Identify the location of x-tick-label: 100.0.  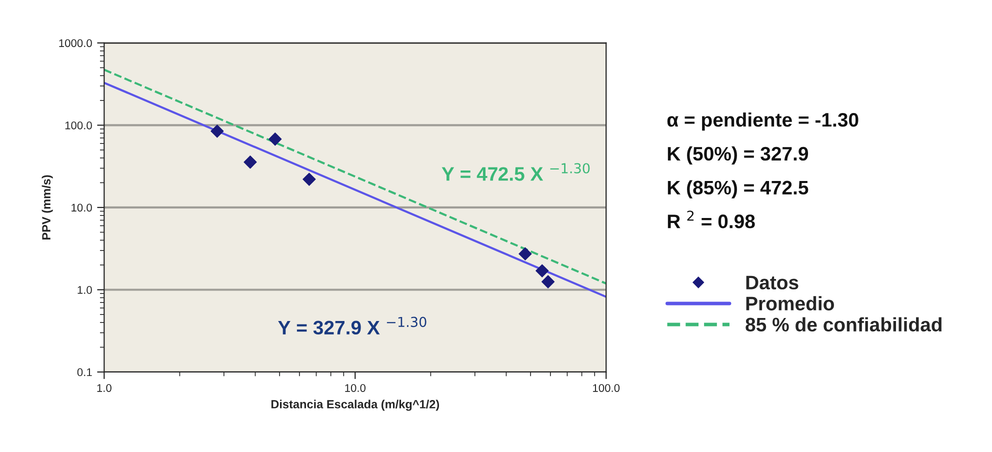
(606, 388).